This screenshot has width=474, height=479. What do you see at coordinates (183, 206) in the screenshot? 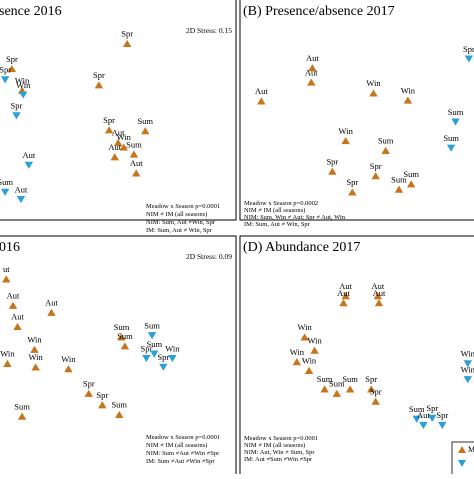
I see `panel-a-stat-line: Meadow x Season p=0.0001` at bounding box center [183, 206].